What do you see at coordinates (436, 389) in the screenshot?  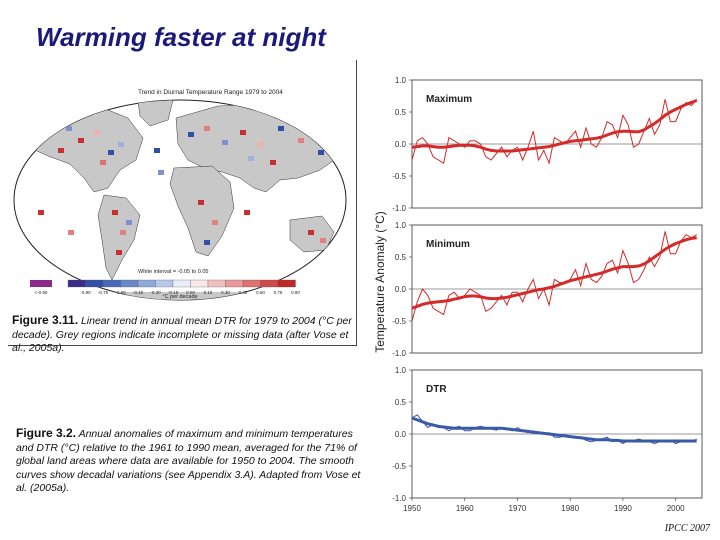 I see `panel-name: DTR` at bounding box center [436, 389].